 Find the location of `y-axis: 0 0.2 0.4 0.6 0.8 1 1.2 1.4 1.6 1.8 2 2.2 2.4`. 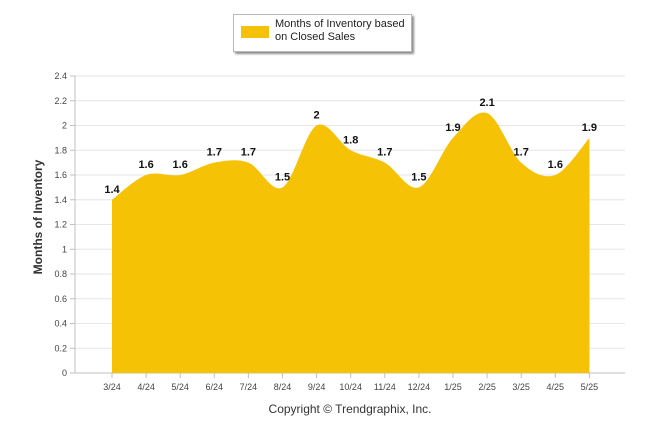

y-axis: 0 0.2 0.4 0.6 0.8 1 1.2 1.4 1.6 1.8 2 2.2 2.4 is located at coordinates (65, 224).